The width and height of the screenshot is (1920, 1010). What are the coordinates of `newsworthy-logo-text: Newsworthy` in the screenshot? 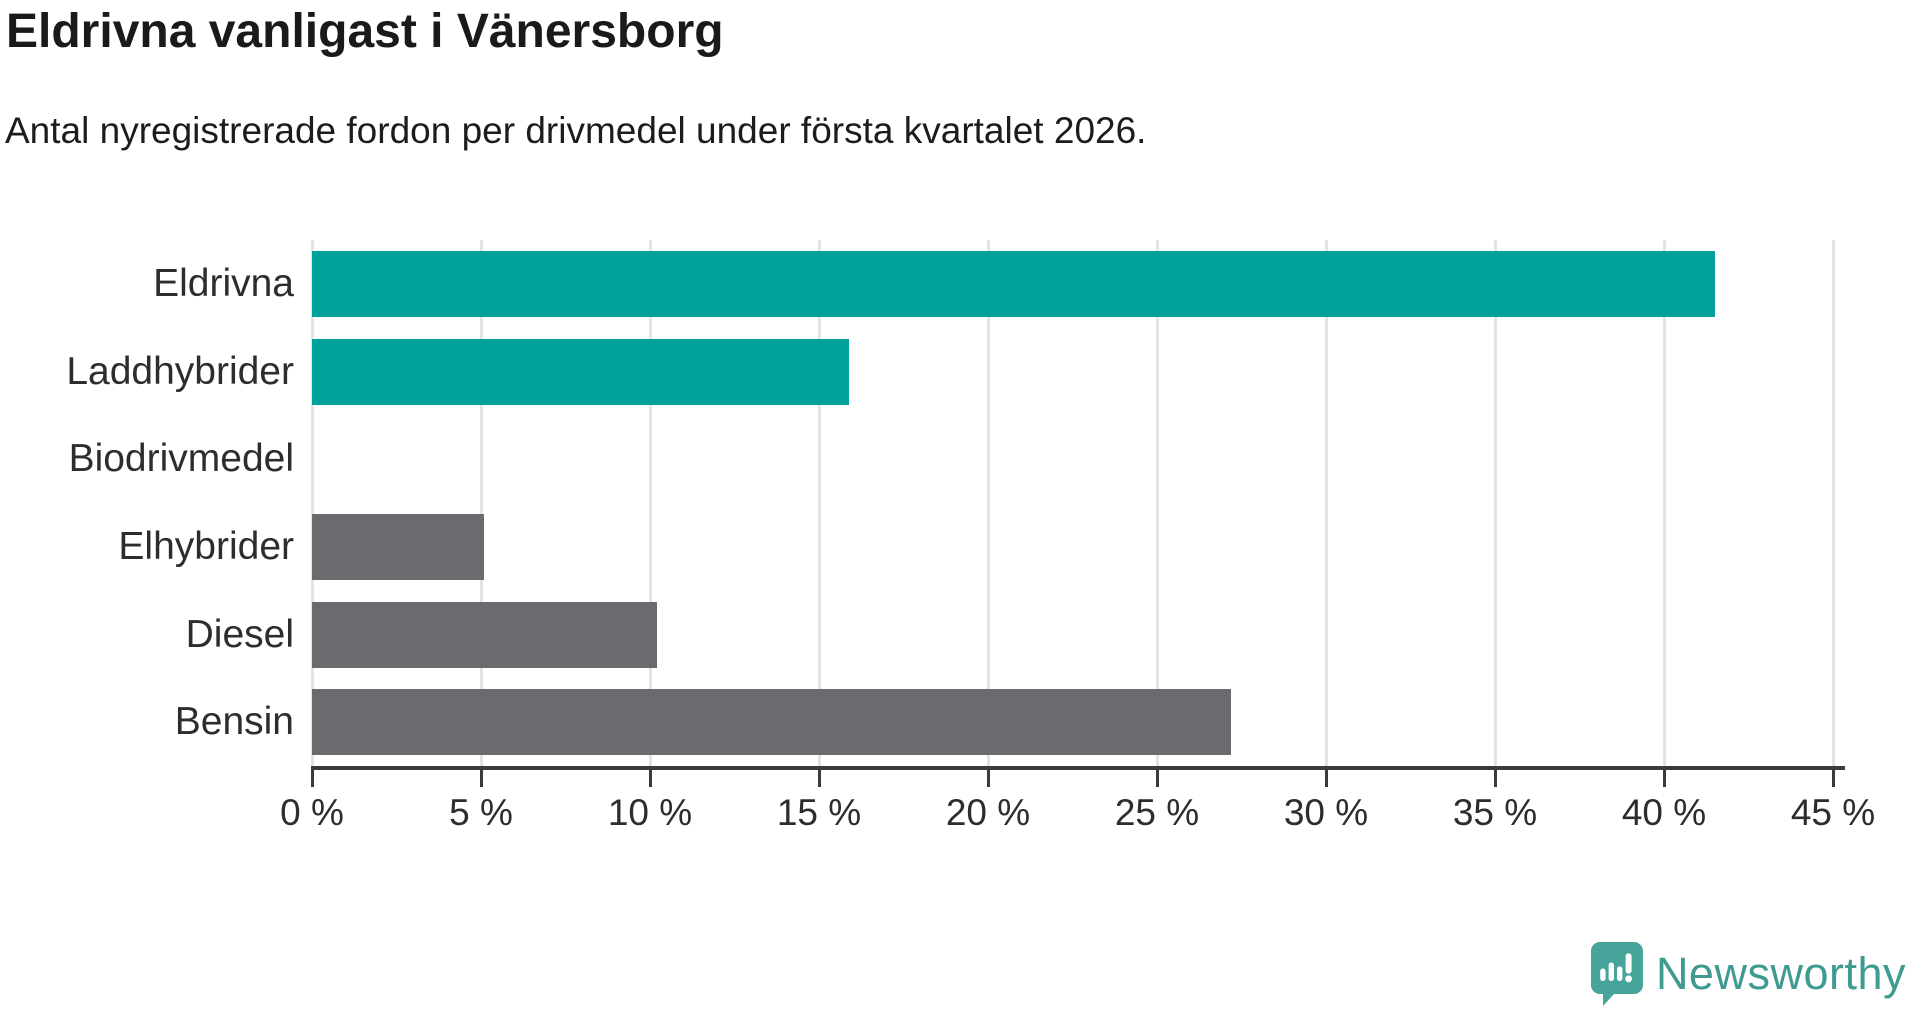 It's located at (1780, 973).